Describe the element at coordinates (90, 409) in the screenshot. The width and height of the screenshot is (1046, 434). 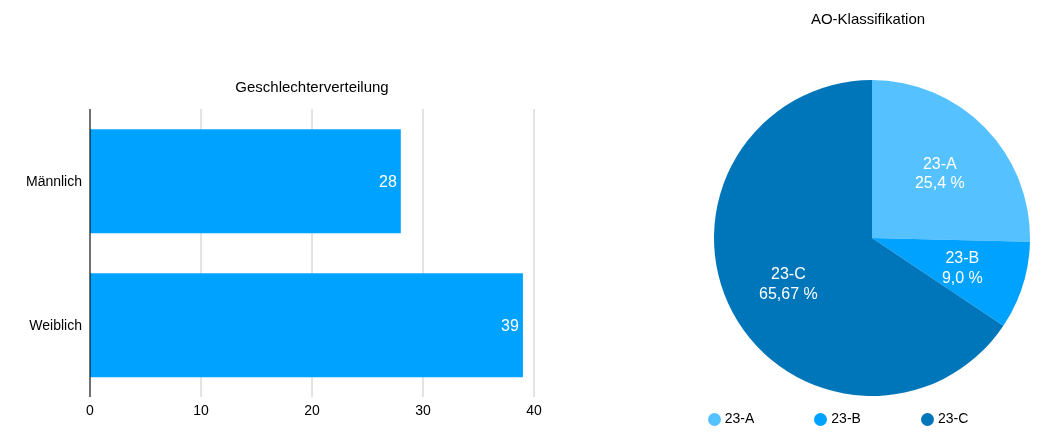
I see `x-tick-label: 0` at that location.